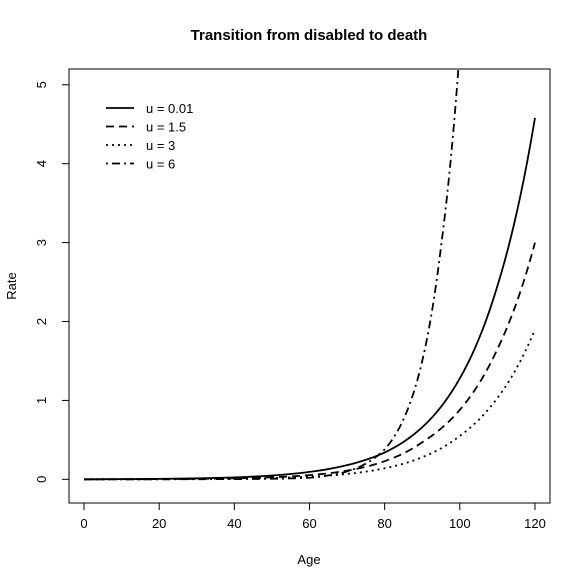 The width and height of the screenshot is (586, 586). Describe the element at coordinates (160, 145) in the screenshot. I see `legend-label-3: u = 3` at that location.